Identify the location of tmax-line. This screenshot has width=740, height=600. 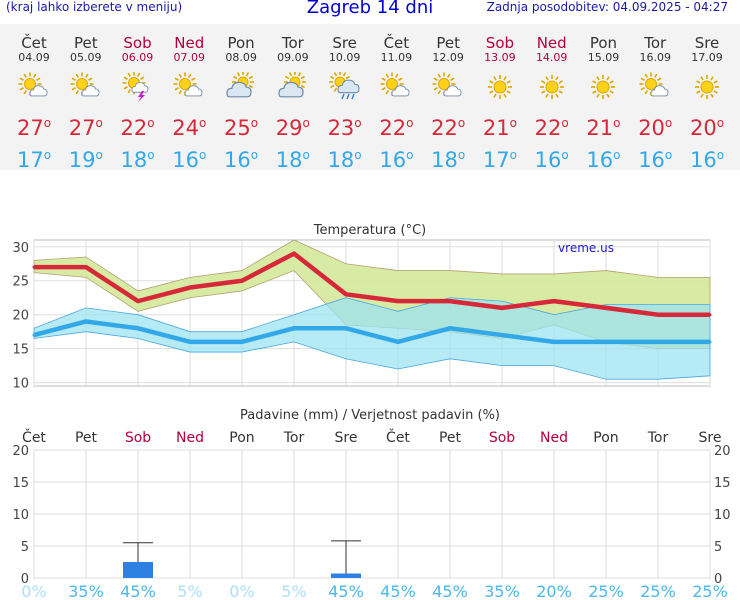
(372, 284).